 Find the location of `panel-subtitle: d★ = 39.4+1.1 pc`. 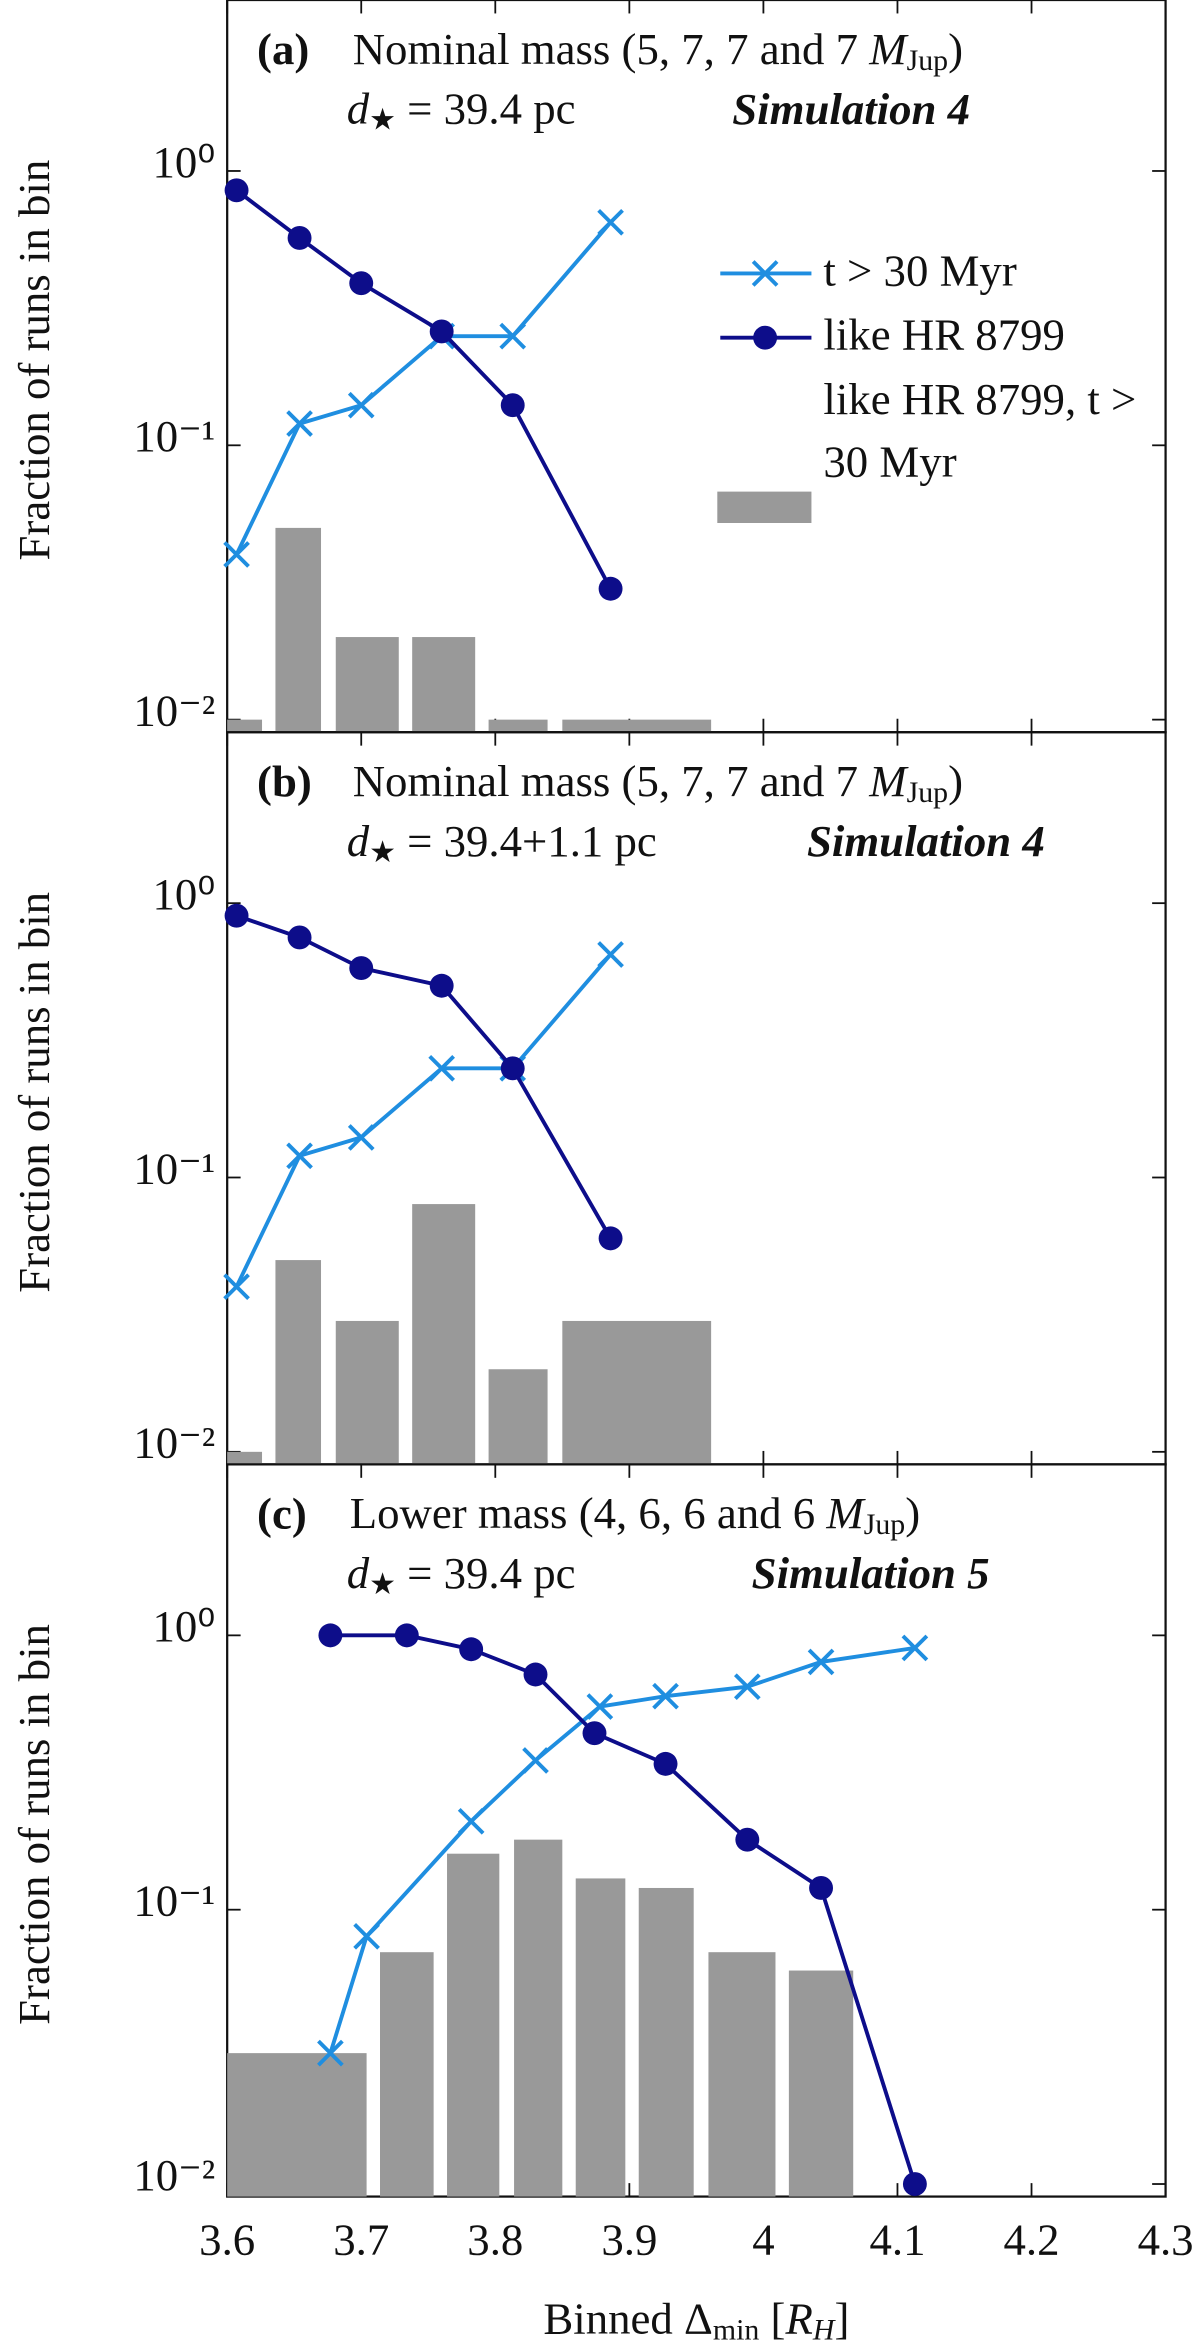

panel-subtitle: d★ = 39.4+1.1 pc is located at coordinates (502, 842).